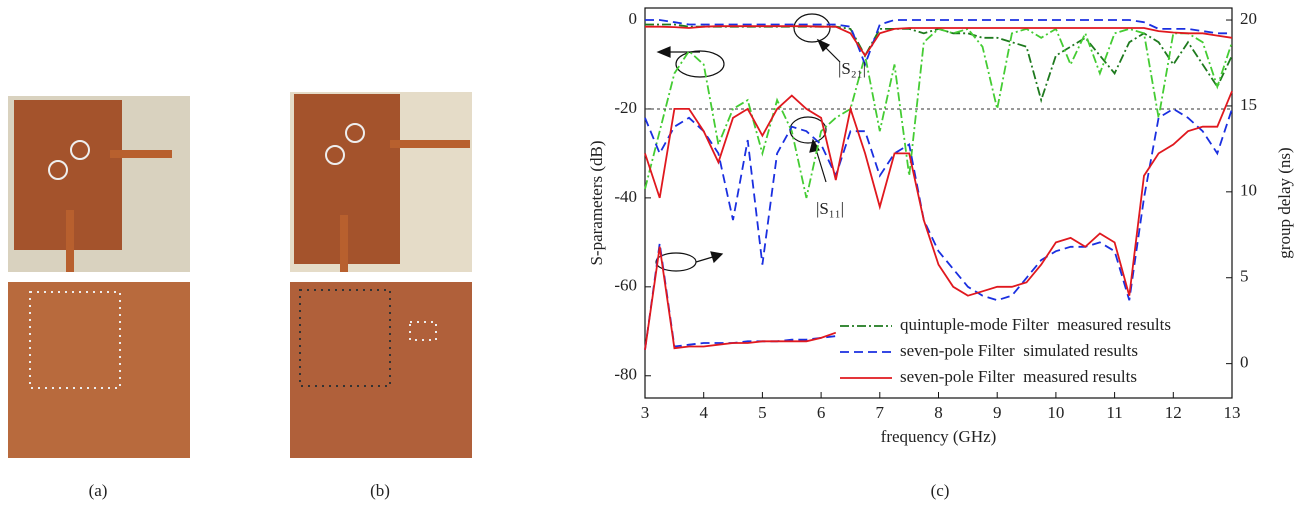 This screenshot has width=1304, height=511. I want to click on y-tick-label: -60, so click(625, 285).